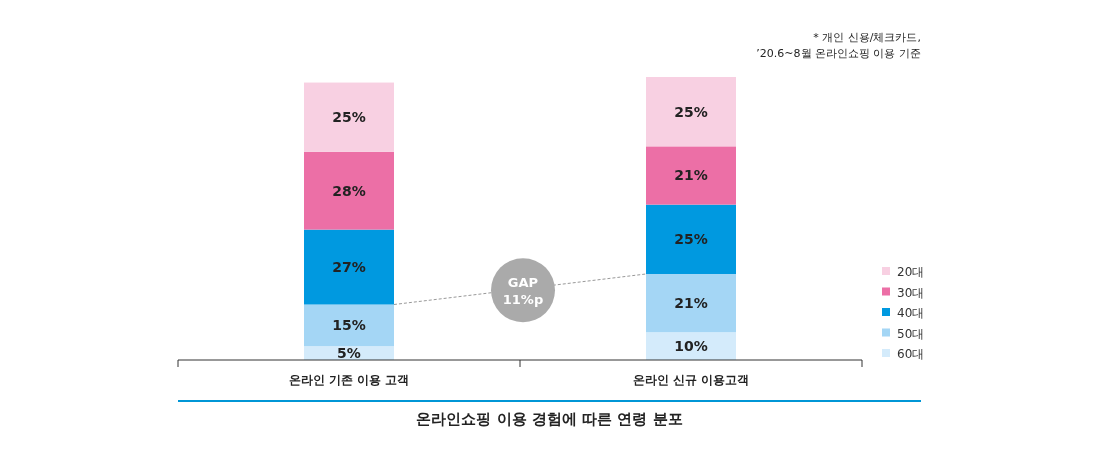  What do you see at coordinates (911, 313) in the screenshot?
I see `legend-label: 40대` at bounding box center [911, 313].